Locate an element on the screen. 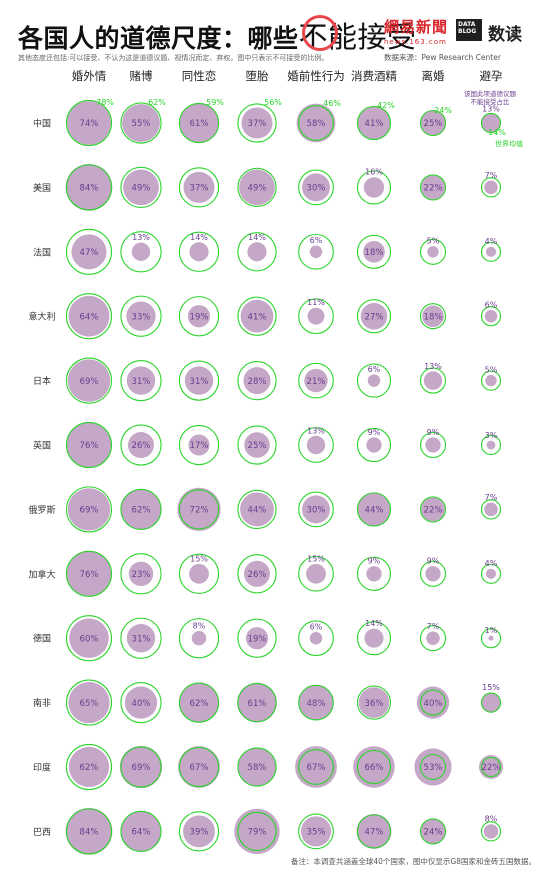 The image size is (550, 873). world-average-label: 56% is located at coordinates (273, 102).